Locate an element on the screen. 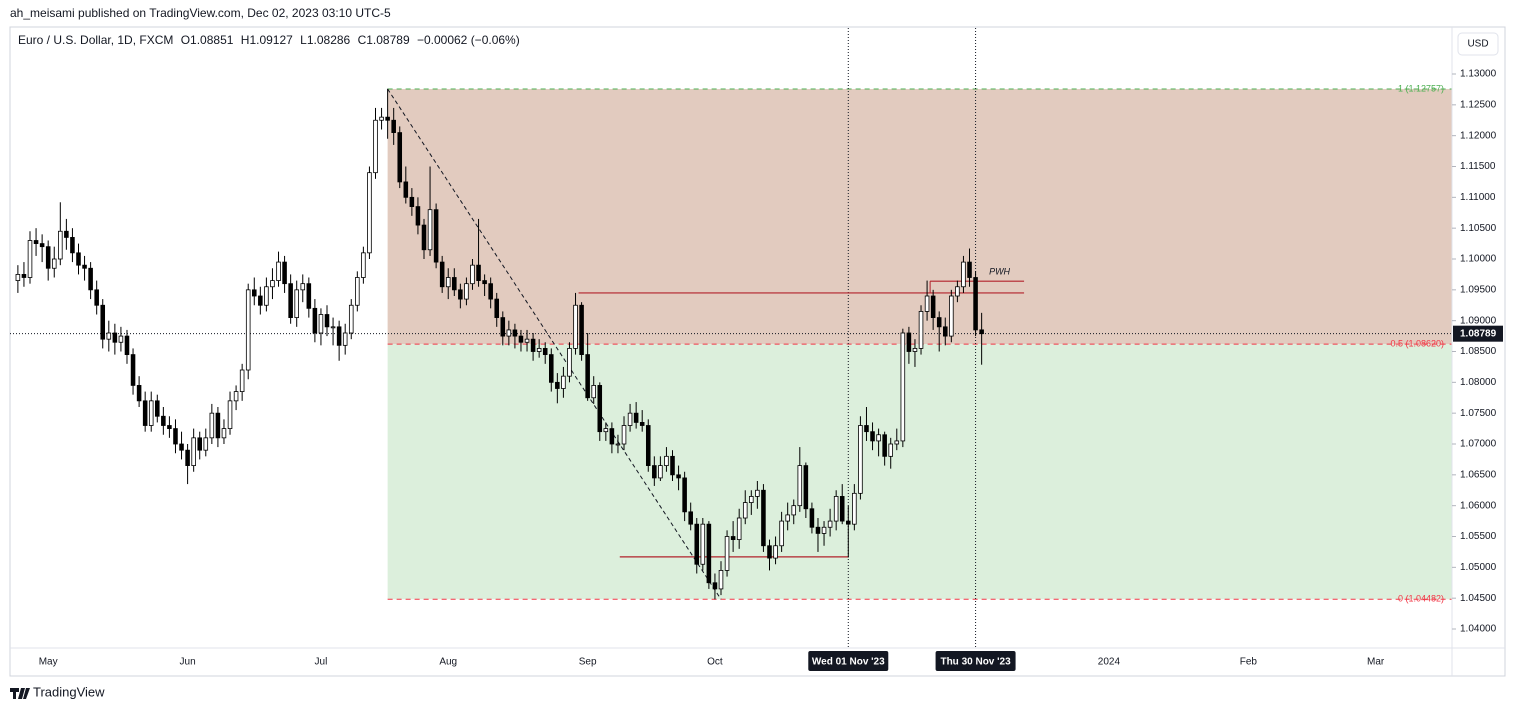 This screenshot has height=711, width=1515. last-price-tag is located at coordinates (1478, 333).